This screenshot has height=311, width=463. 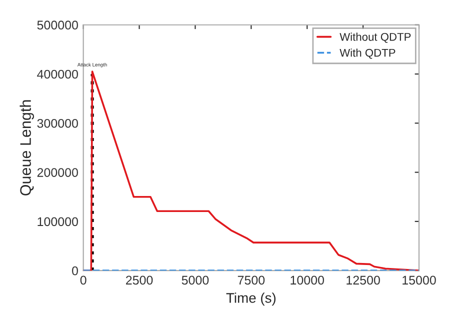 I want to click on y-tick-label: 200000, so click(x=57, y=172).